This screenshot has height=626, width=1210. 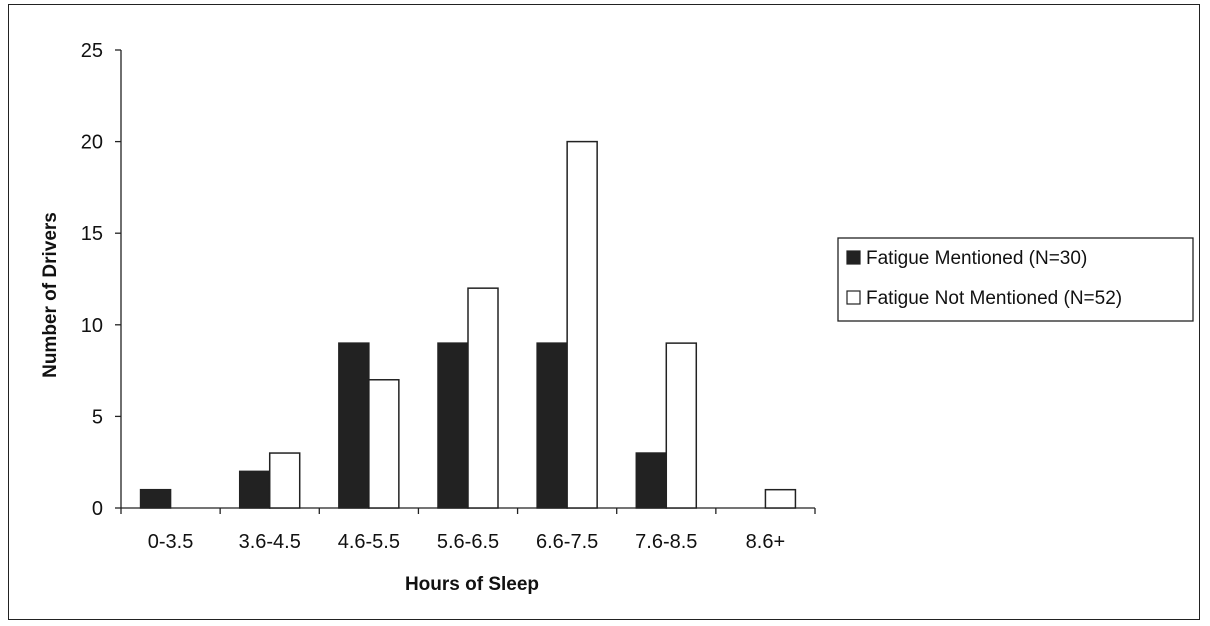 I want to click on x-tick-label: 7.6-8.5, so click(x=666, y=542).